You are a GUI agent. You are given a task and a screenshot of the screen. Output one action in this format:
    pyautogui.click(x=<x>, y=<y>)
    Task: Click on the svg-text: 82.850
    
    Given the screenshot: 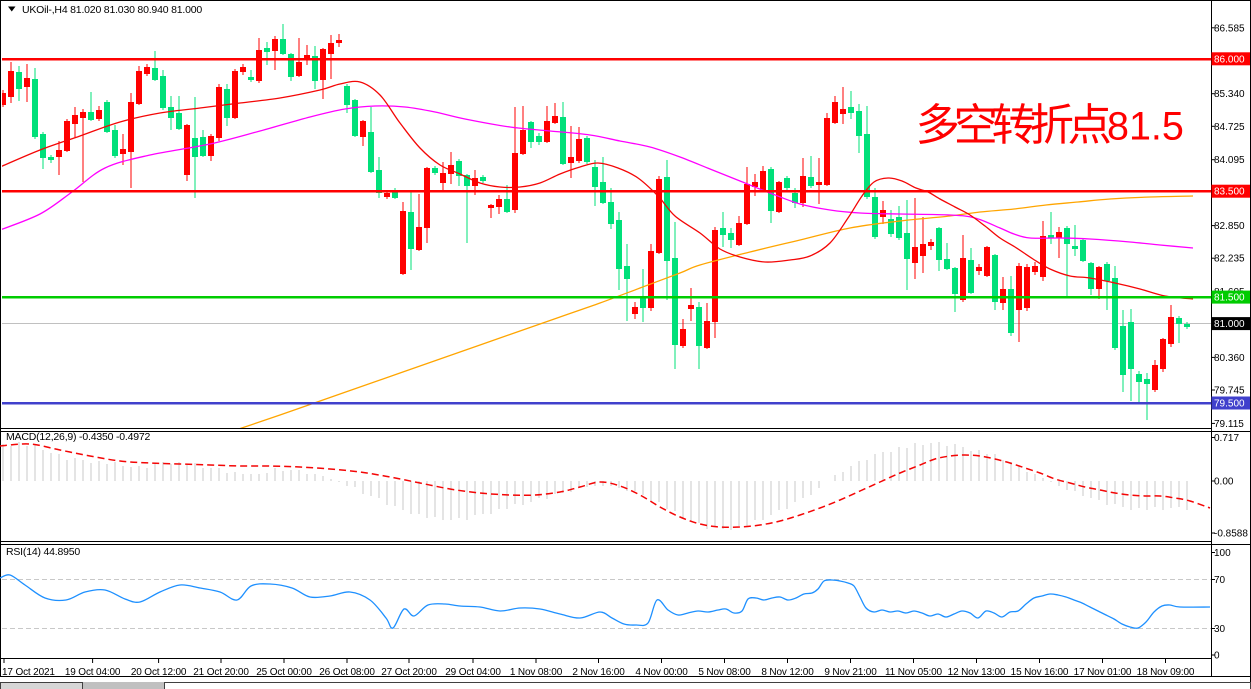 What is the action you would take?
    pyautogui.click(x=1229, y=226)
    